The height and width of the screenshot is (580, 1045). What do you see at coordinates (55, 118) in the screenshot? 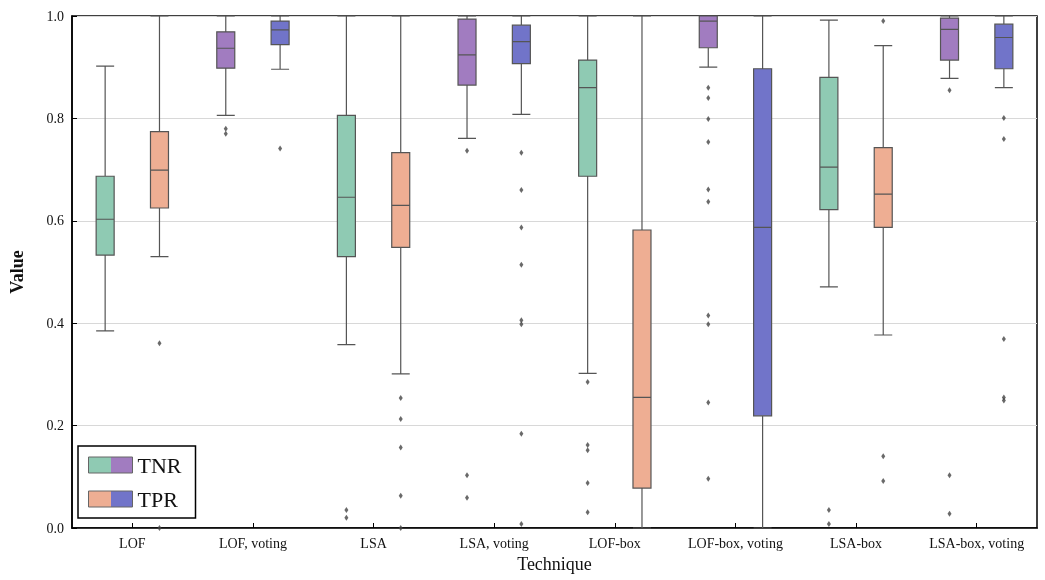
I see `y-tick-label: 0.8` at bounding box center [55, 118].